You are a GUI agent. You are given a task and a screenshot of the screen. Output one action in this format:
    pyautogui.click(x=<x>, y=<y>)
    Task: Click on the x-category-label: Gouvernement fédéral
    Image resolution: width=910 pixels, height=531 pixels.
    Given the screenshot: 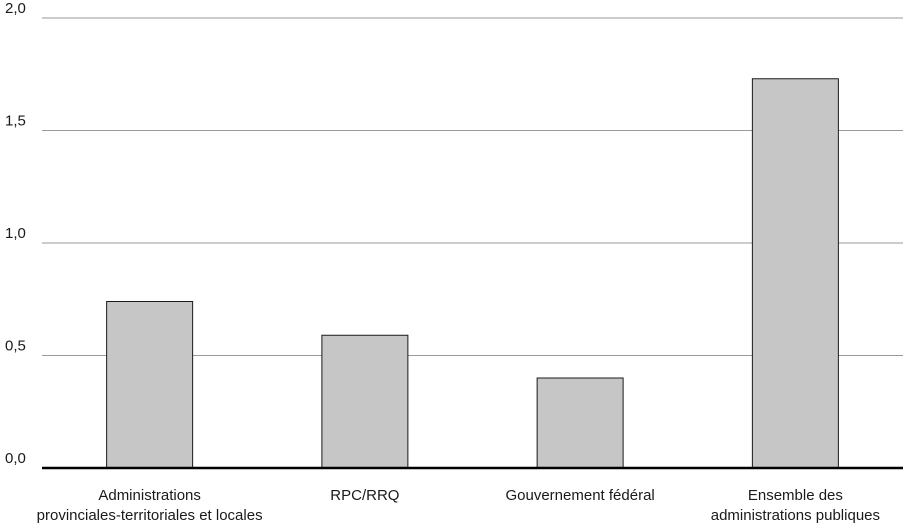 What is the action you would take?
    pyautogui.click(x=579, y=495)
    